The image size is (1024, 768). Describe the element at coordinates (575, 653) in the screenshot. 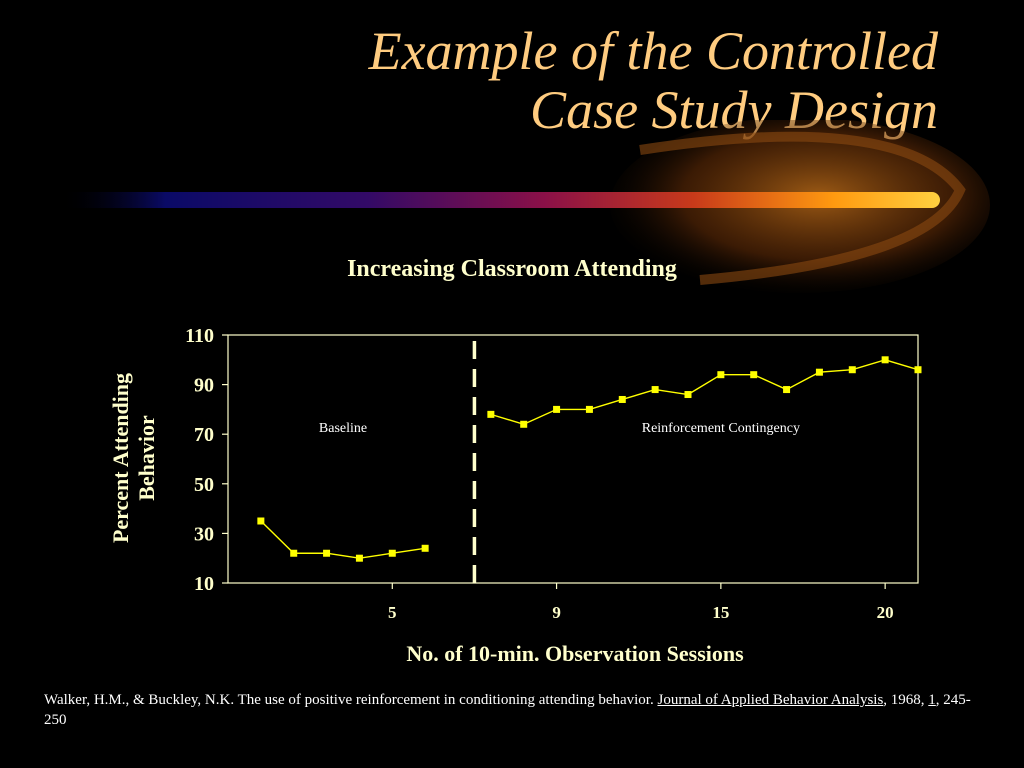

I see `x-axis-label: No. of 10-min. Observation Sessions` at that location.